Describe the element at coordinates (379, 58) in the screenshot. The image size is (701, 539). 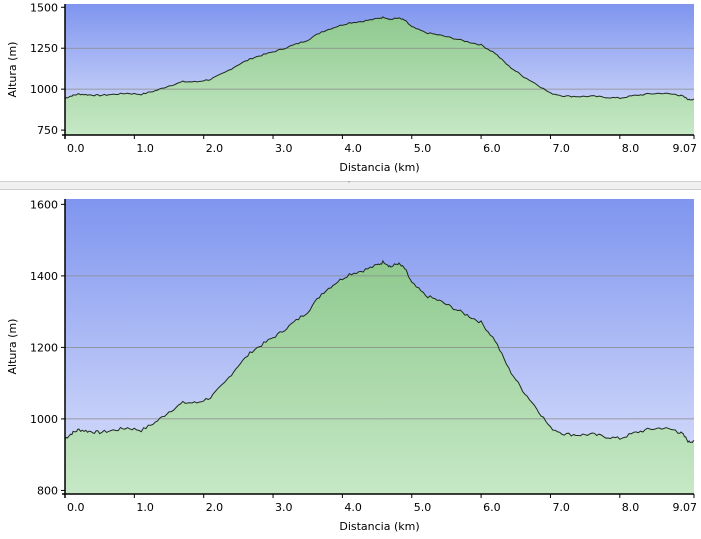
I see `elevation-line` at that location.